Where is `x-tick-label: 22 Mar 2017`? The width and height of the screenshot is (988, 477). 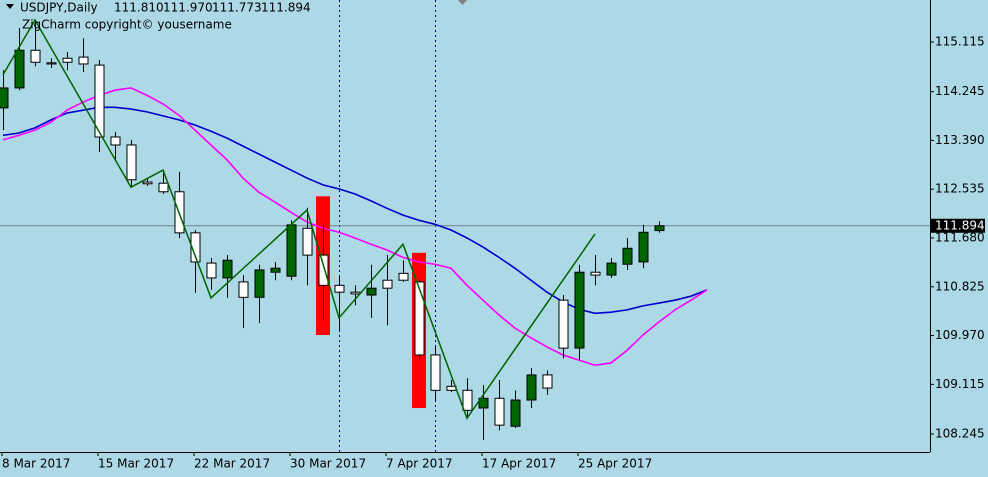 x-tick-label: 22 Mar 2017 is located at coordinates (232, 464).